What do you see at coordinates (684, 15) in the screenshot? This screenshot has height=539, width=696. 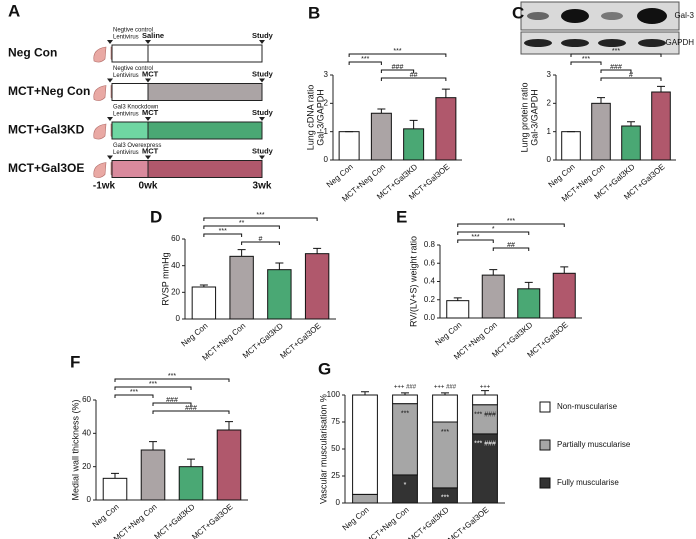 I see `blot-label: Gal-3` at bounding box center [684, 15].